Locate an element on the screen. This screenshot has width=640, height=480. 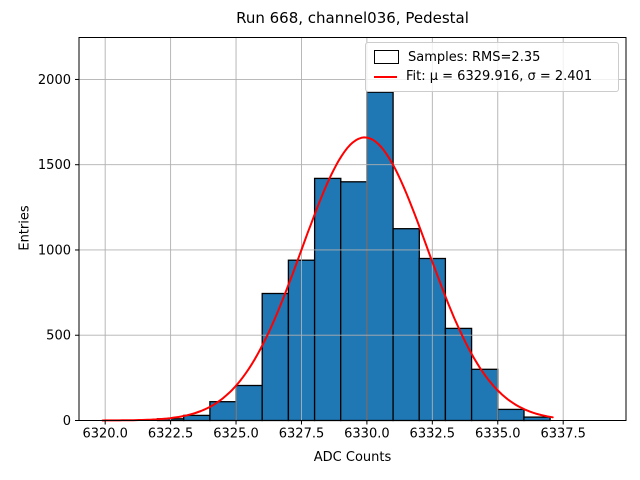
y-axis-label: Entries is located at coordinates (25, 228).